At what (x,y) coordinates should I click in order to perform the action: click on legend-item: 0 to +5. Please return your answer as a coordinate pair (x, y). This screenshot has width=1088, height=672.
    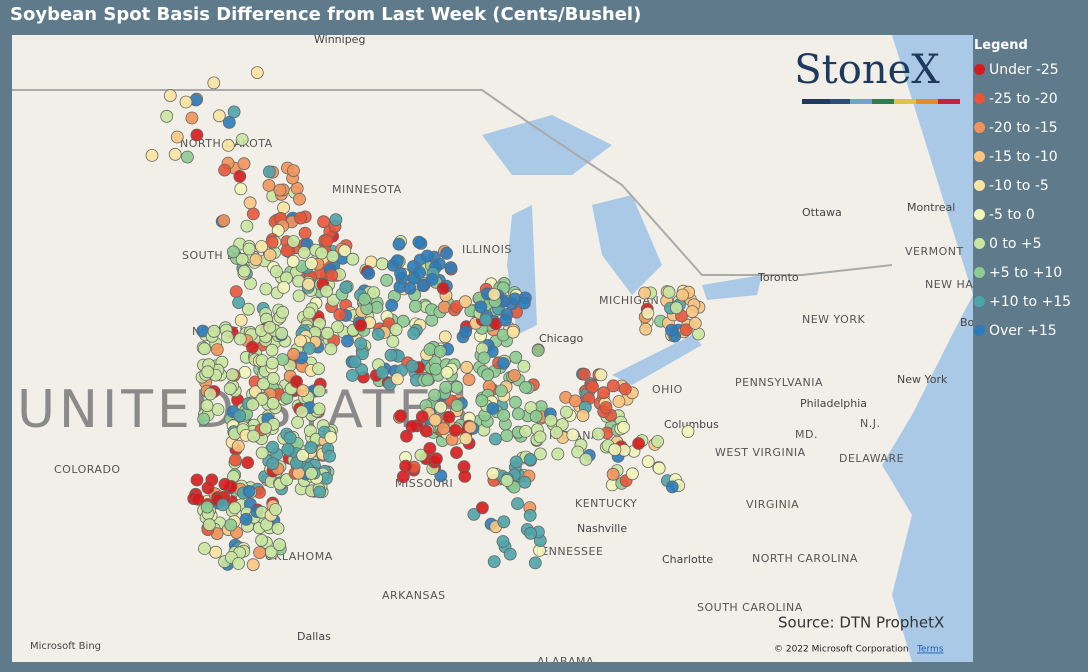
    Looking at the image, I should click on (1022, 243).